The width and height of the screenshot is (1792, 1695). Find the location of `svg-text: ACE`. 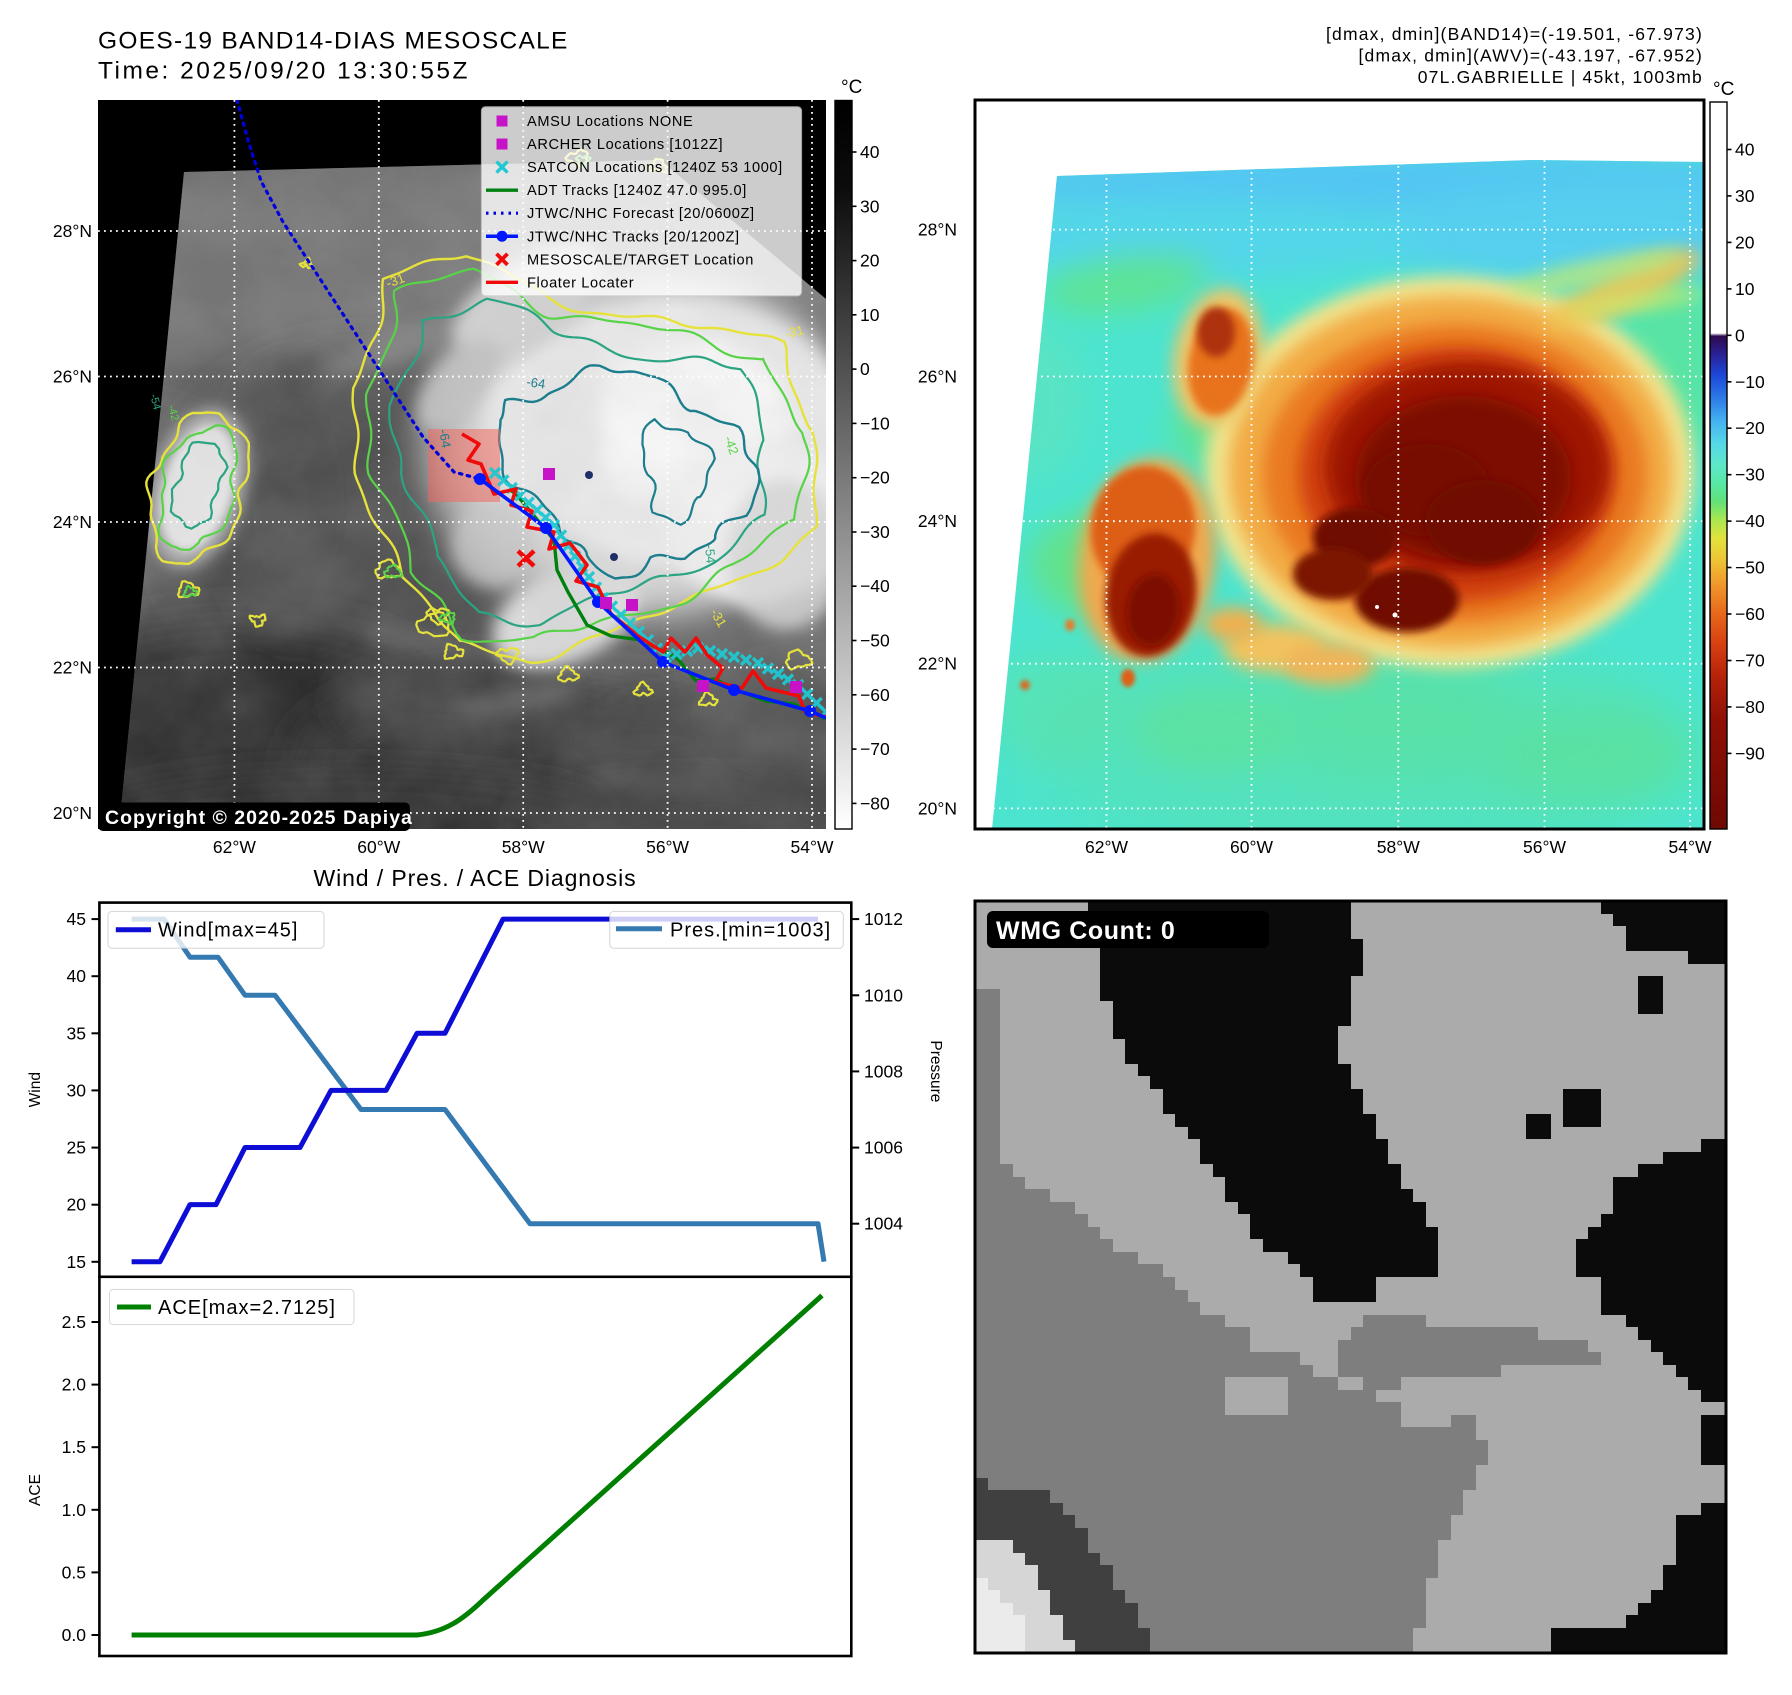

svg-text: ACE is located at coordinates (35, 1490).